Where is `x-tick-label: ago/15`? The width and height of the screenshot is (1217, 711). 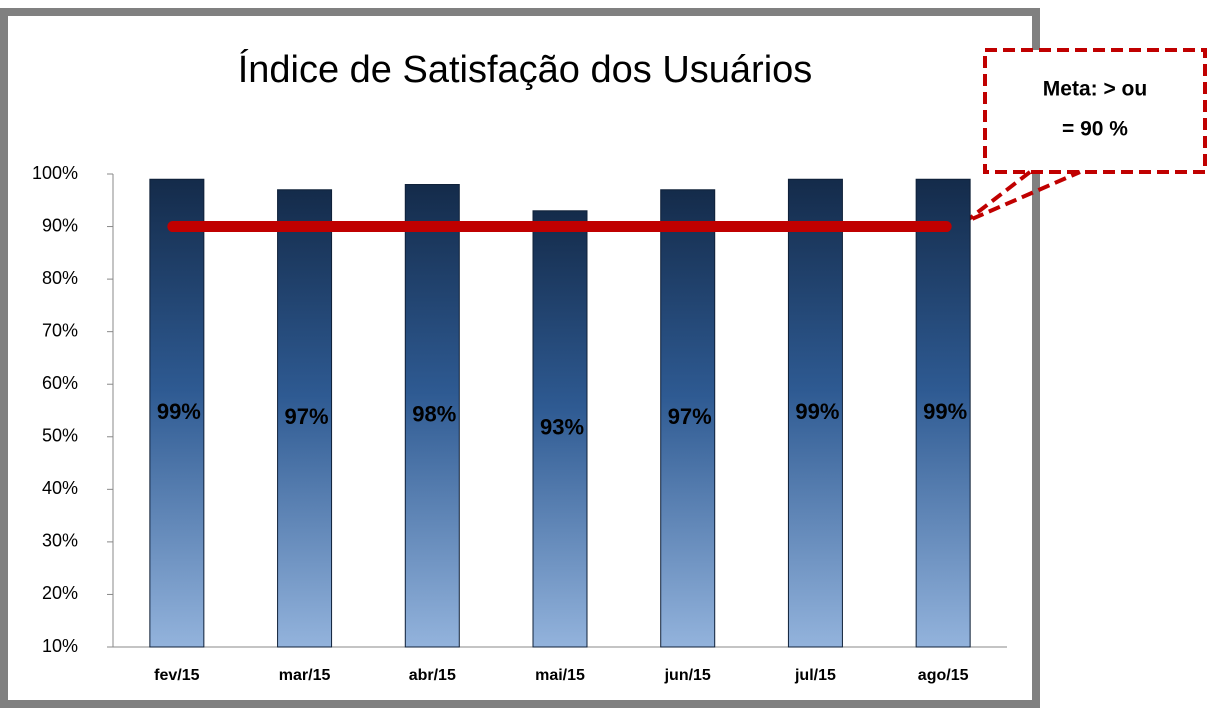
x-tick-label: ago/15 is located at coordinates (943, 675).